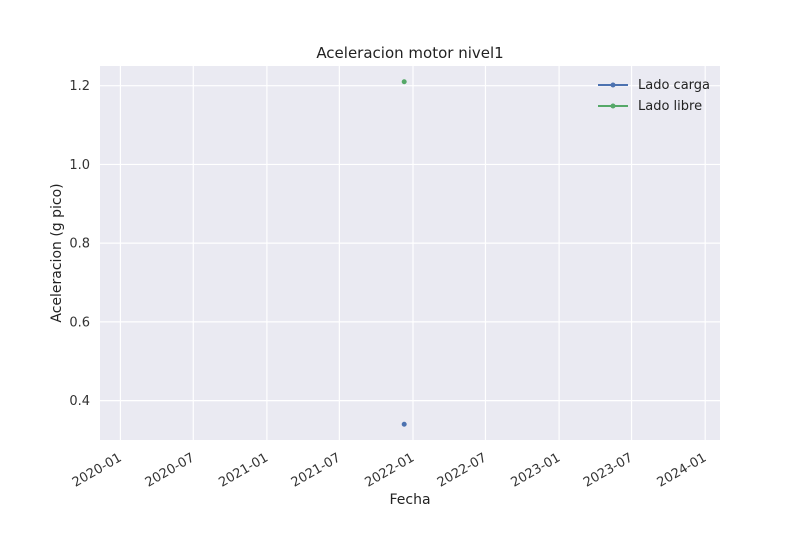 Image resolution: width=800 pixels, height=550 pixels. What do you see at coordinates (79, 165) in the screenshot?
I see `y-tick-label: 1.0` at bounding box center [79, 165].